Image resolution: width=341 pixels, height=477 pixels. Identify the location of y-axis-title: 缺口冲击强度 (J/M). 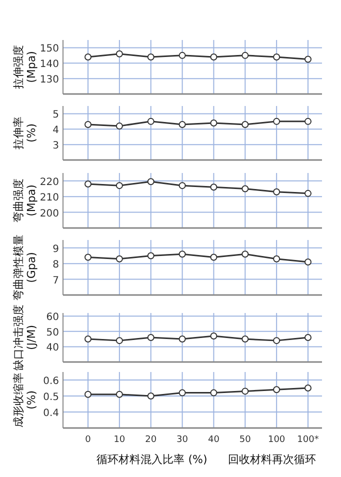
(25, 337).